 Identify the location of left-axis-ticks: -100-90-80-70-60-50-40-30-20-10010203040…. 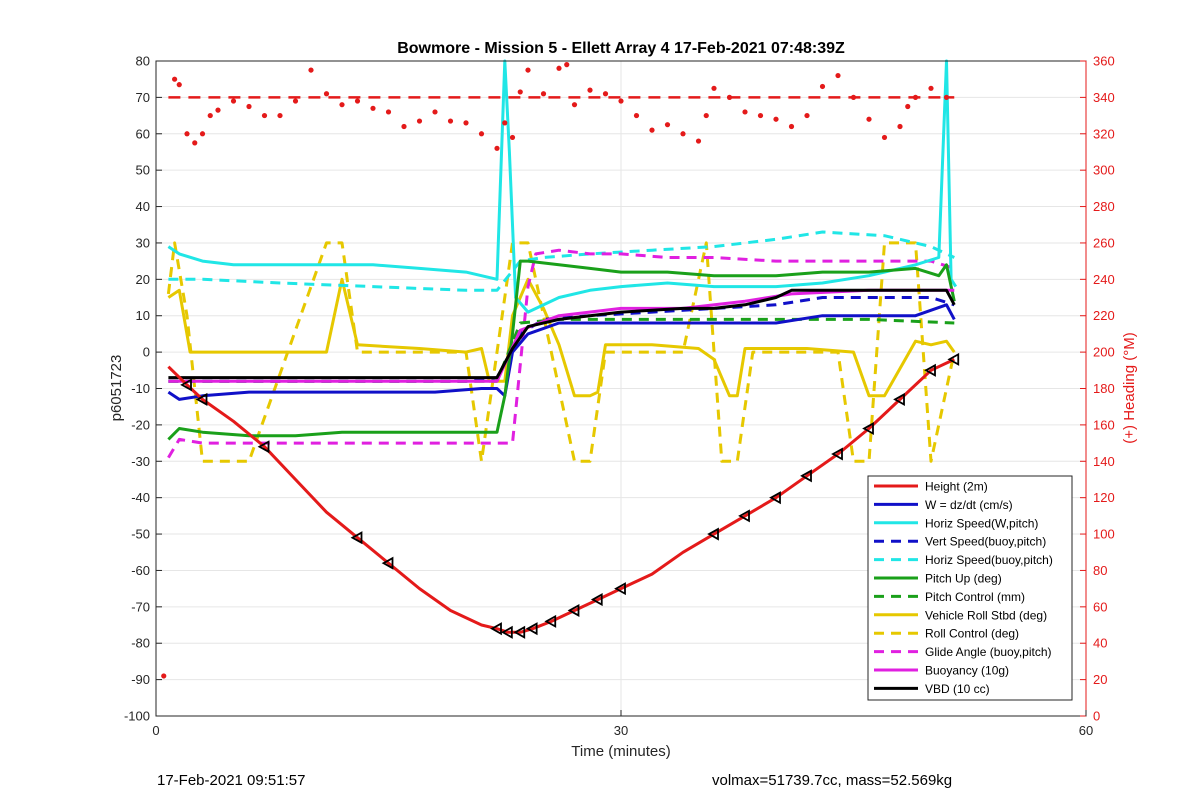
(143, 389).